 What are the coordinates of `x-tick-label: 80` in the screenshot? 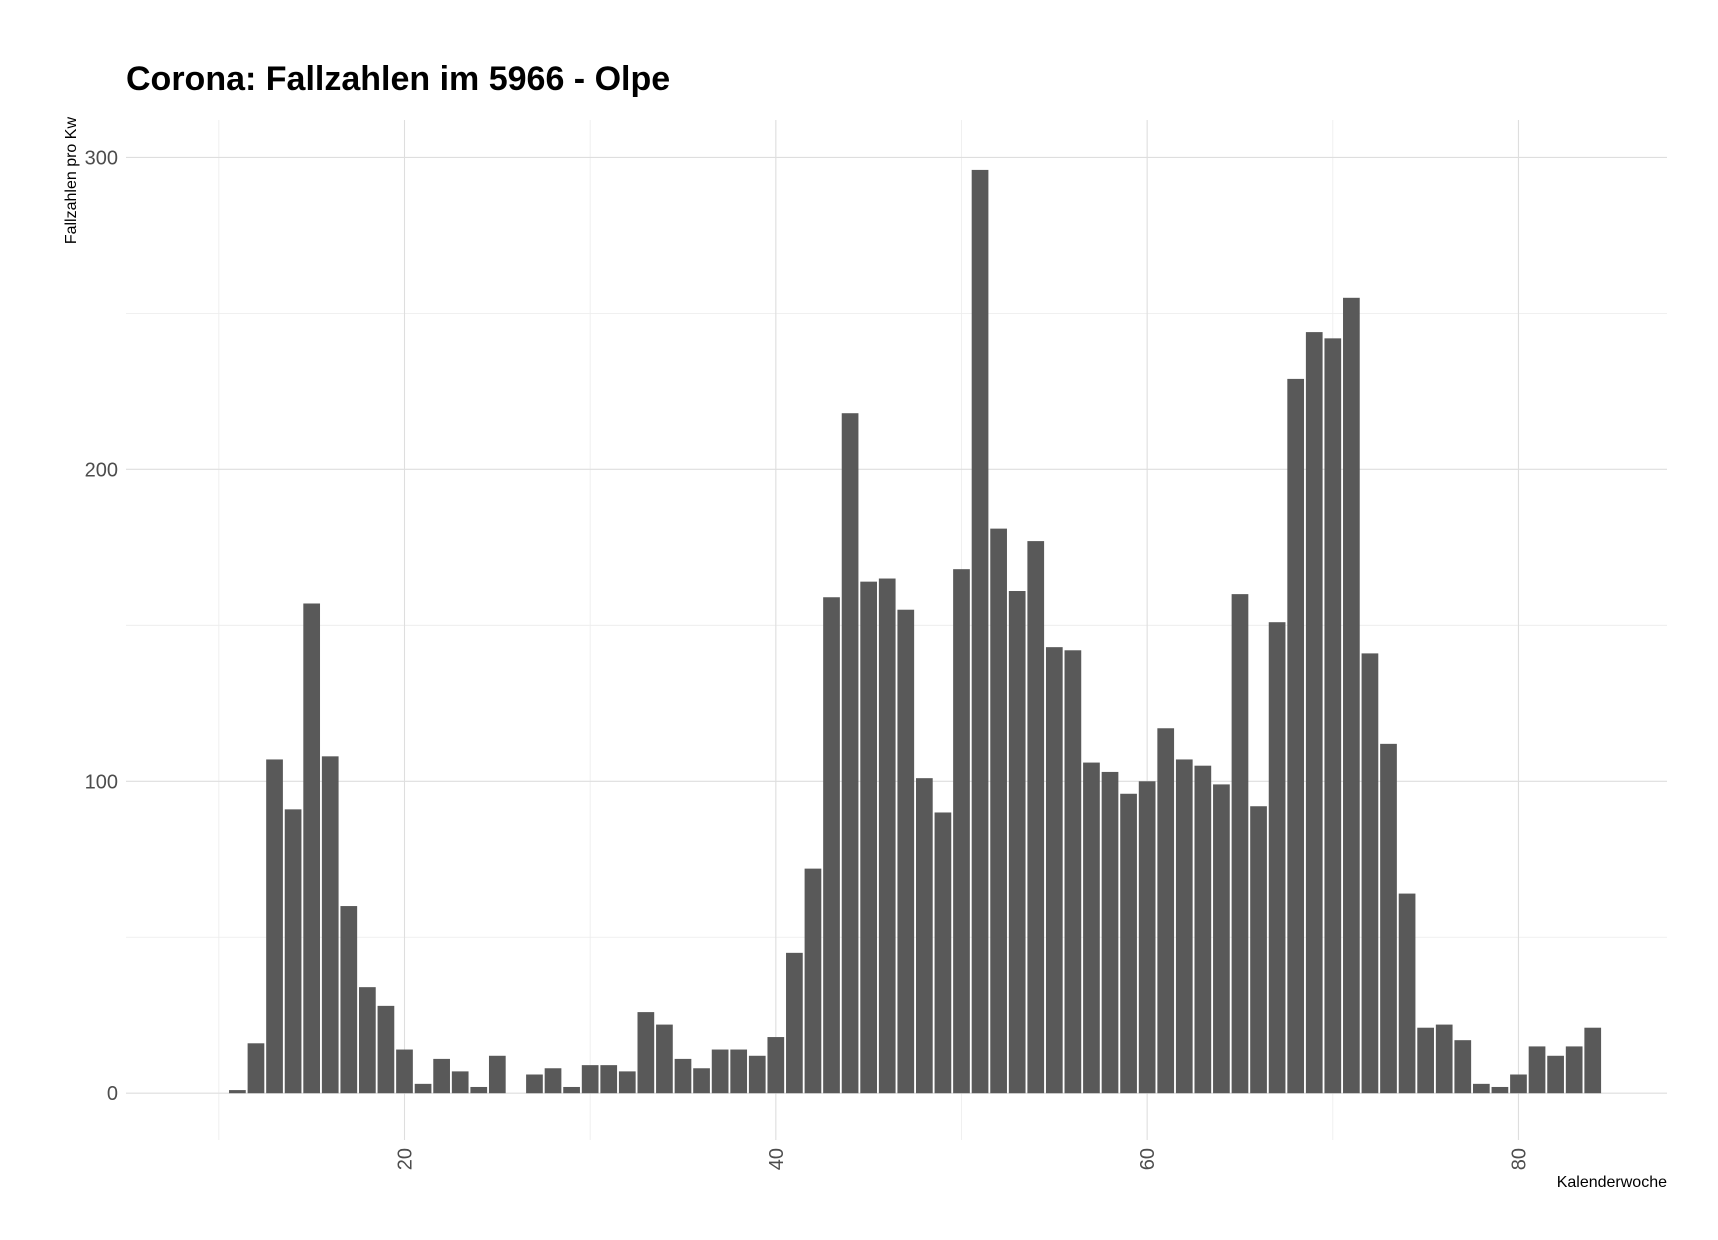 It's located at (1519, 1159).